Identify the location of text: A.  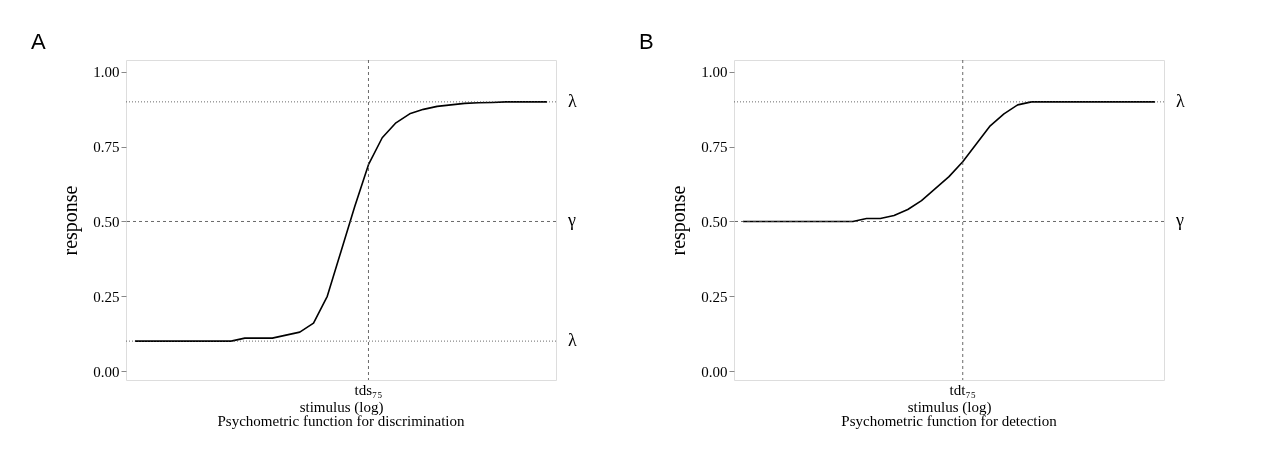
(38, 41).